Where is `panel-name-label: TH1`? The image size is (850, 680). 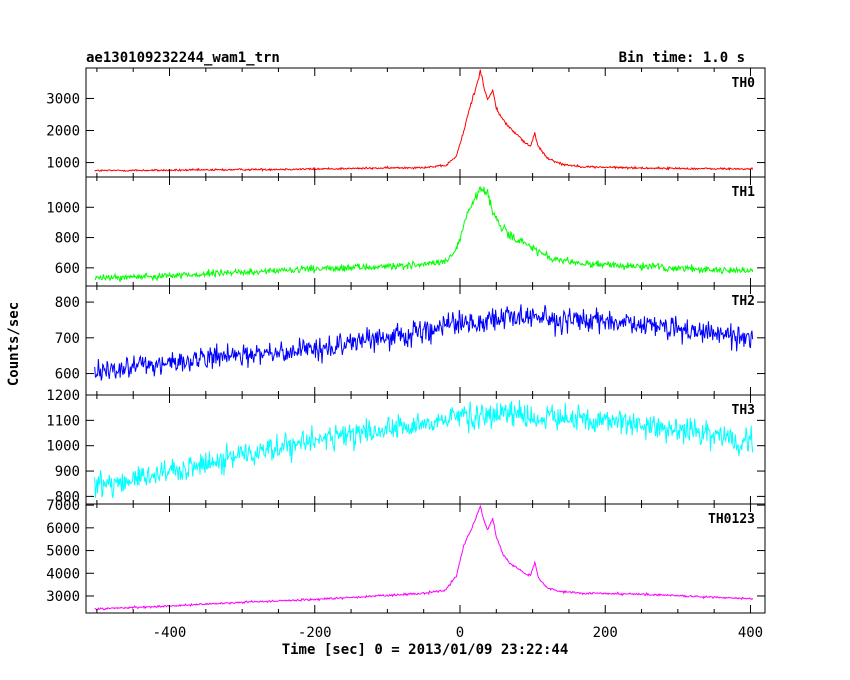
panel-name-label: TH1 is located at coordinates (744, 192).